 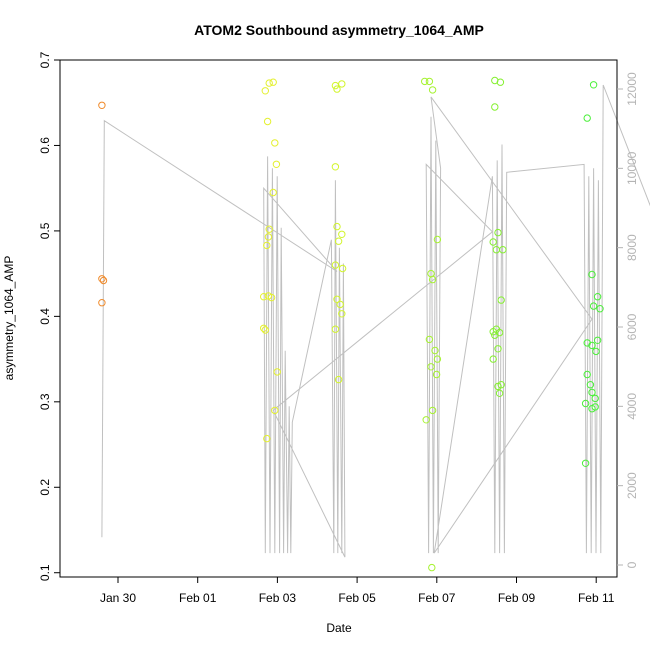 I want to click on y2-tick-label: 0, so click(x=632, y=564).